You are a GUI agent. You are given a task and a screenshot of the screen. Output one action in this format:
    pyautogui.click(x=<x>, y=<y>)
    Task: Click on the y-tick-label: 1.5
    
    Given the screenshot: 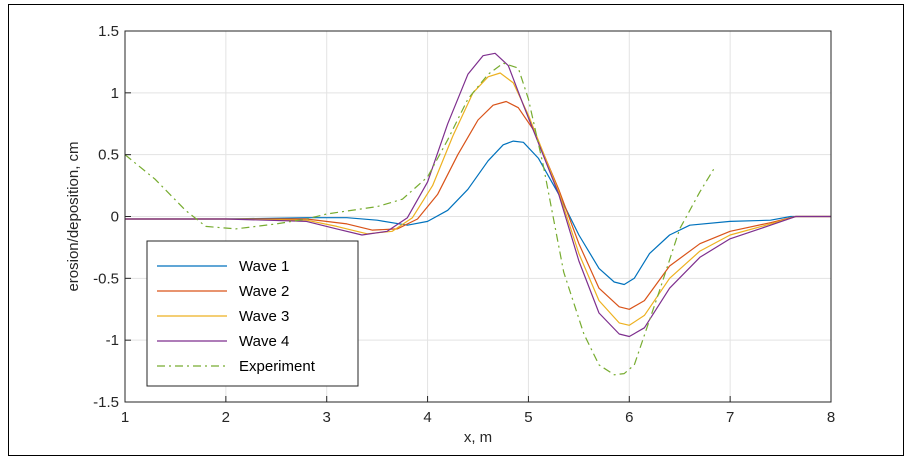 What is the action you would take?
    pyautogui.click(x=108, y=31)
    